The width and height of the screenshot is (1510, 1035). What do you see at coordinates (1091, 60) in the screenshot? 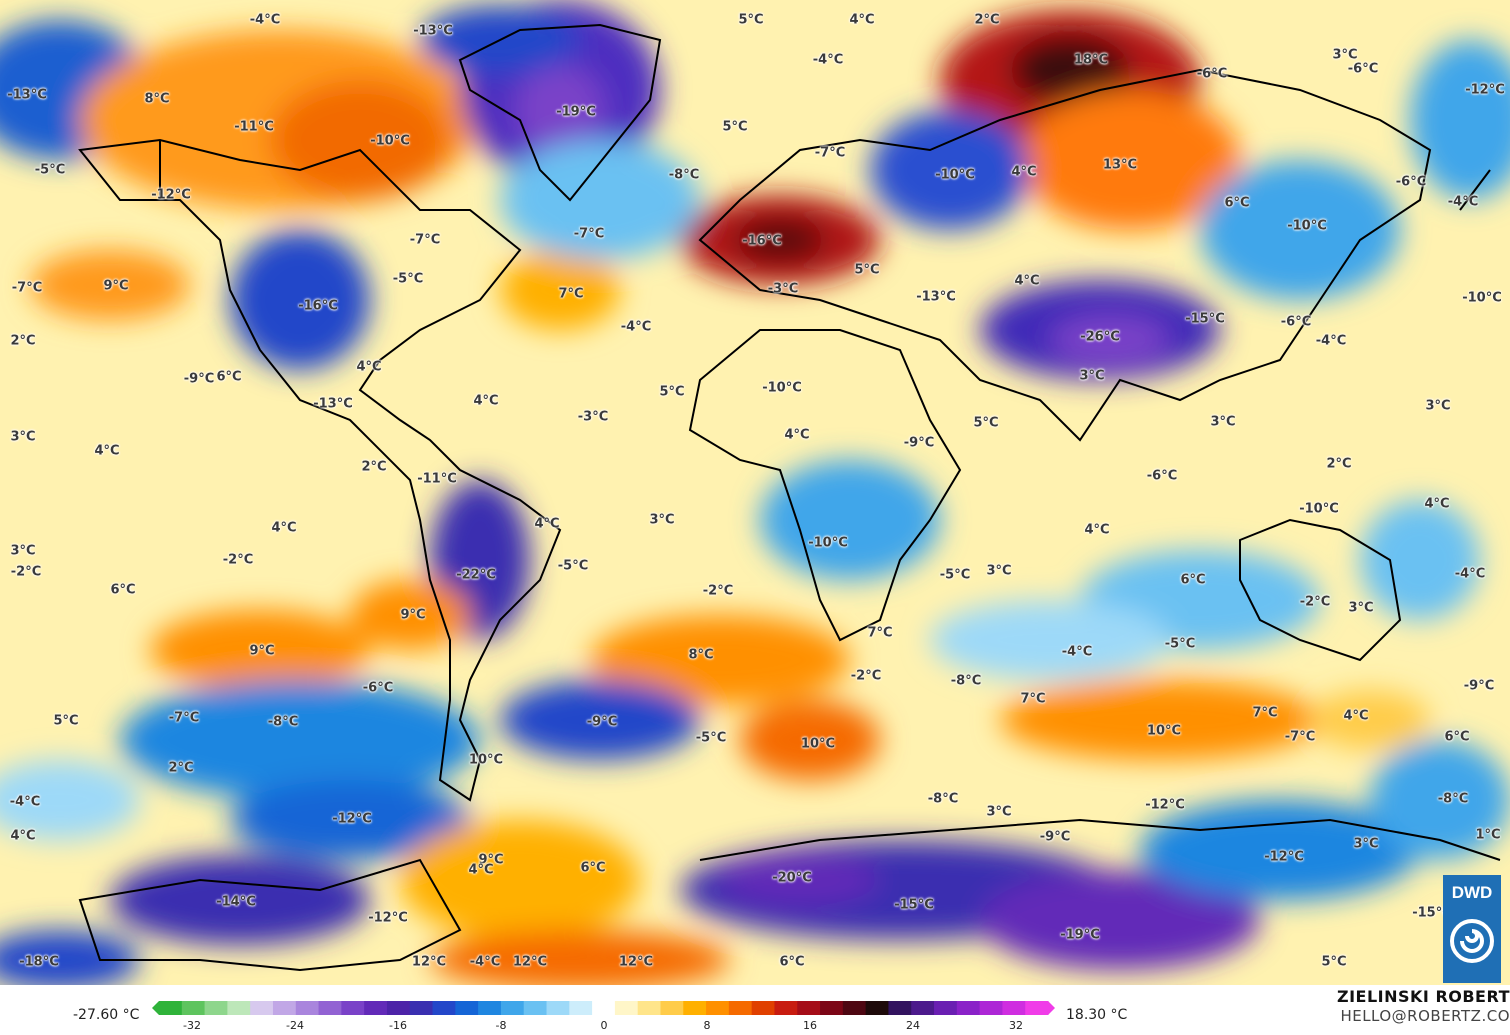
I see `temperature-label: 18°C` at bounding box center [1091, 60].